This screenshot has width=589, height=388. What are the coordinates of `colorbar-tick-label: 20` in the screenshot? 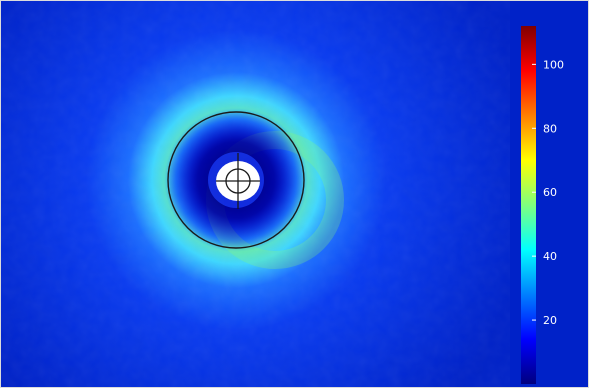 It's located at (550, 320).